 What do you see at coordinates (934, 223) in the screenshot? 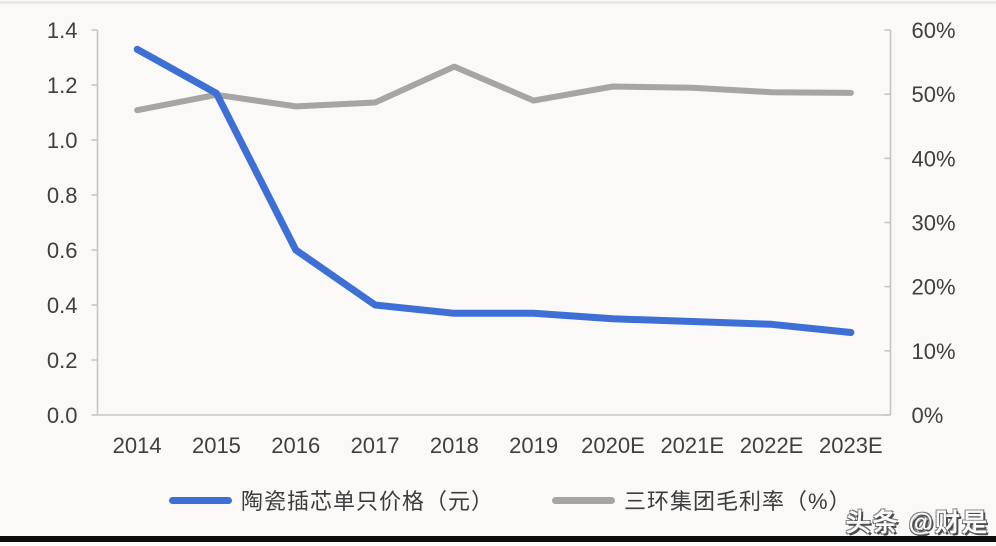
I see `right-axis-tick-label: 30%` at bounding box center [934, 223].